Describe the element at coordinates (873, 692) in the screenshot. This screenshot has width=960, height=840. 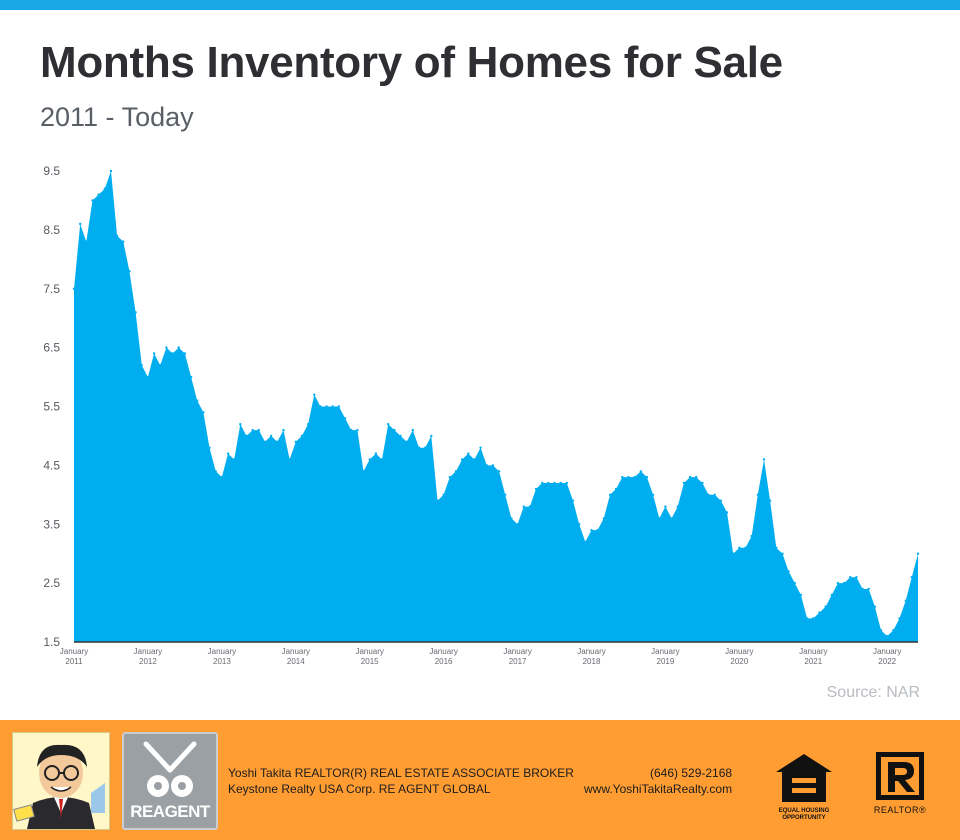
I see `source-note: Source: NAR` at that location.